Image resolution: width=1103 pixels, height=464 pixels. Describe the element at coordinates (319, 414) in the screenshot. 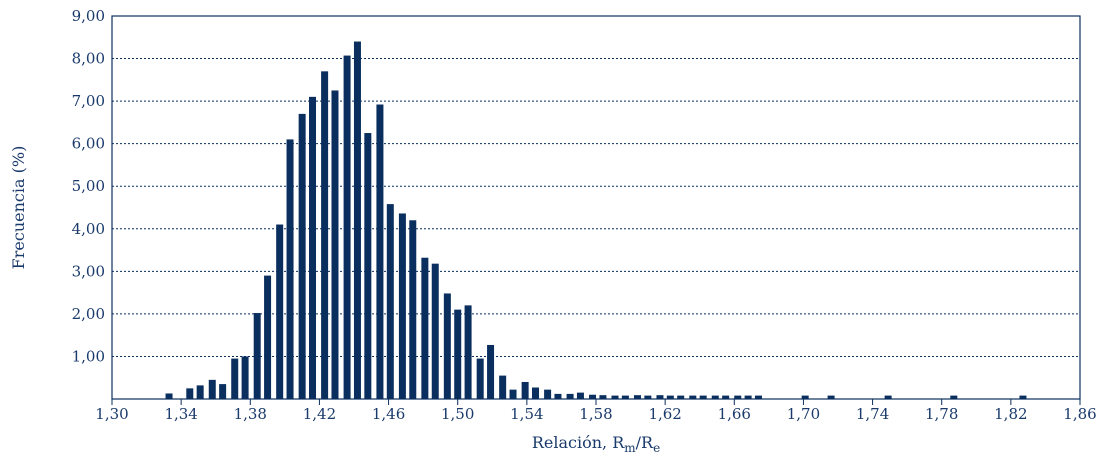

I see `x-tick-label: 1,42` at that location.